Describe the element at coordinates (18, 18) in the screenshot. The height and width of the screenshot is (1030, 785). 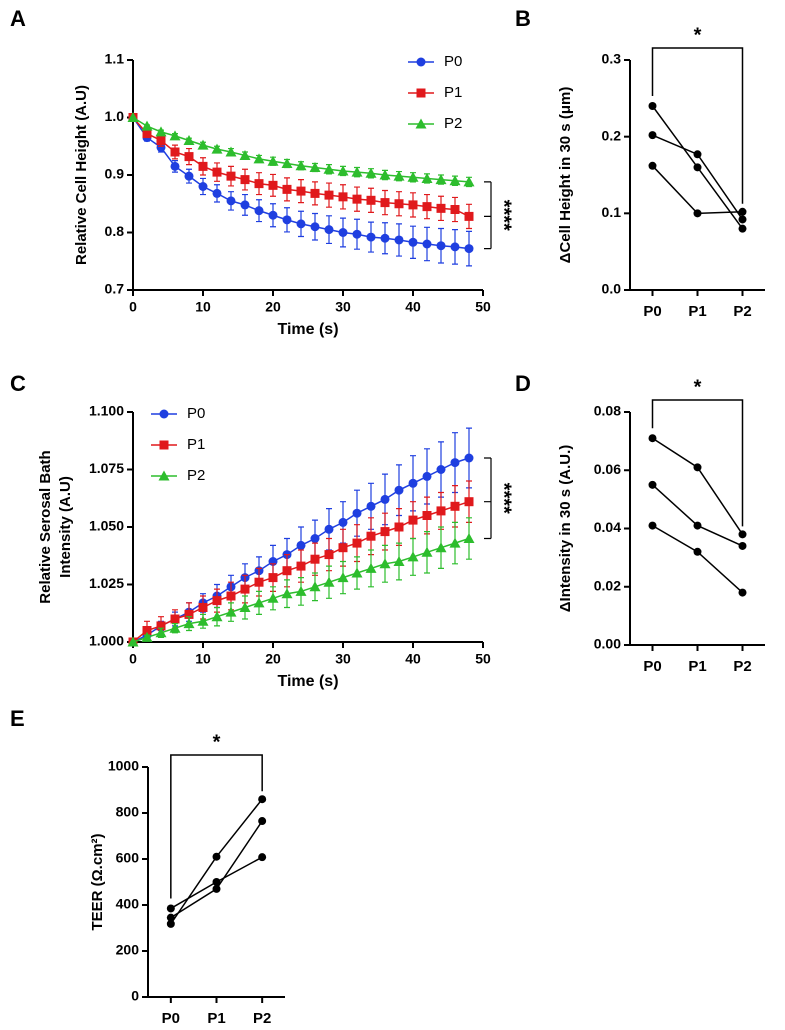
I see `panel-label: A` at that location.